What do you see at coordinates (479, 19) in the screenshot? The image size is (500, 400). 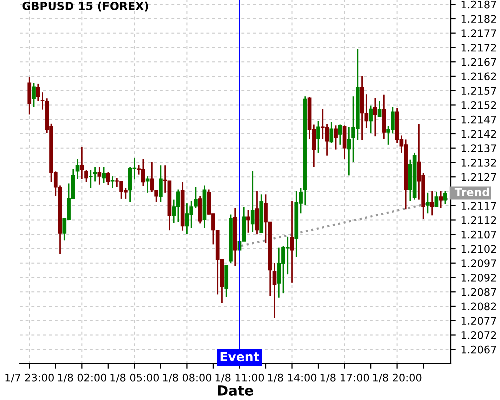 I see `y-tick-label: 1.2182` at bounding box center [479, 19].